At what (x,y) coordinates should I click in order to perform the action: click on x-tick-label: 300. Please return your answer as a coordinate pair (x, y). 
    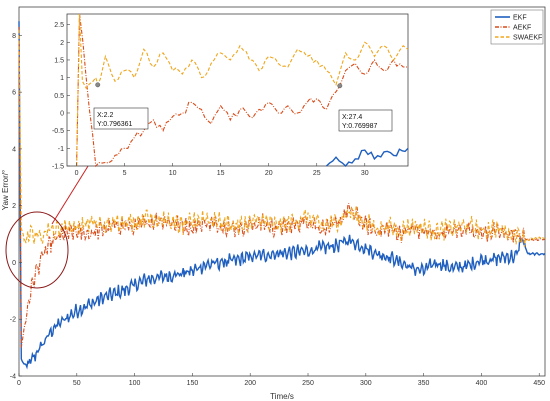
    Looking at the image, I should click on (366, 383).